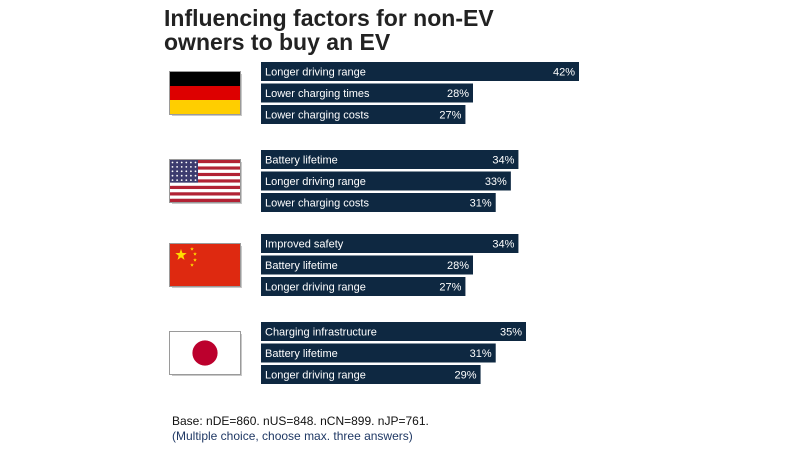  What do you see at coordinates (564, 73) in the screenshot?
I see `bar-value-label: 42%` at bounding box center [564, 73].